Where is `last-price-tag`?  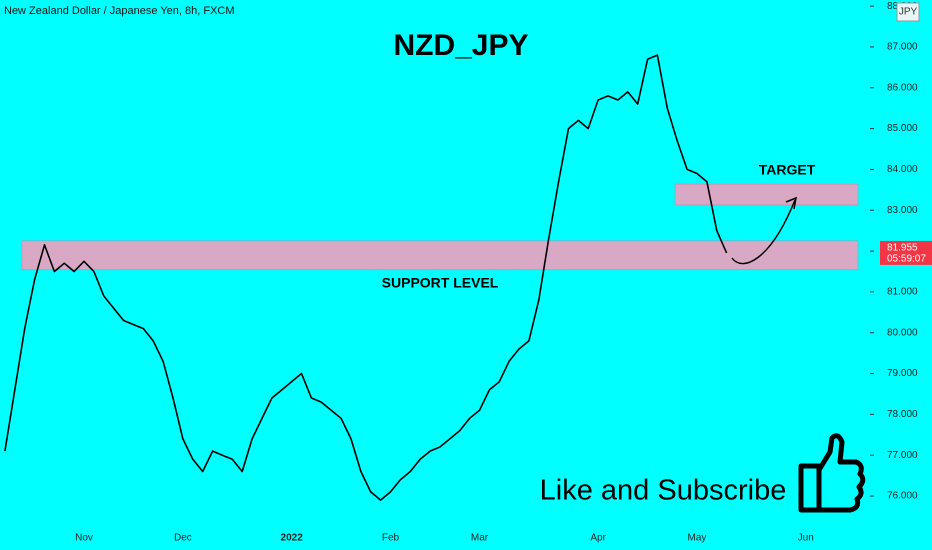
last-price-tag is located at coordinates (906, 252).